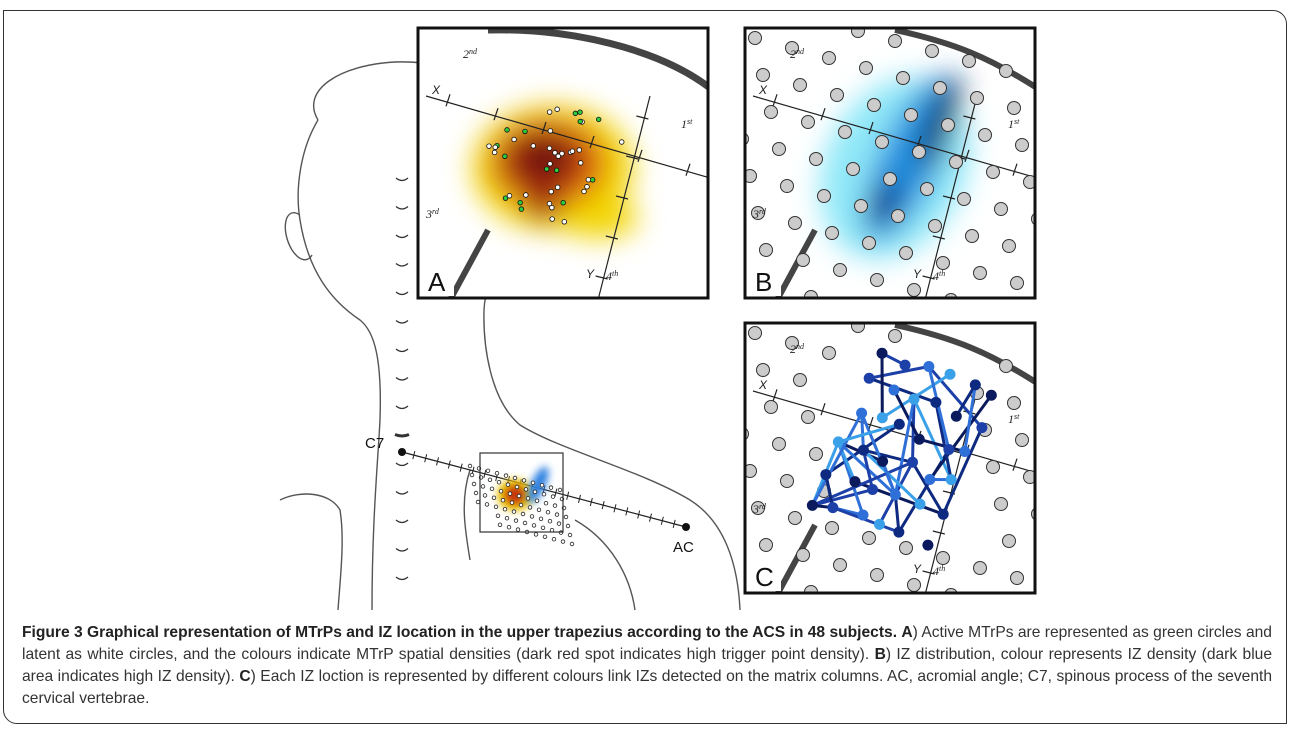  I want to click on y-axis-label: Y, so click(590, 274).